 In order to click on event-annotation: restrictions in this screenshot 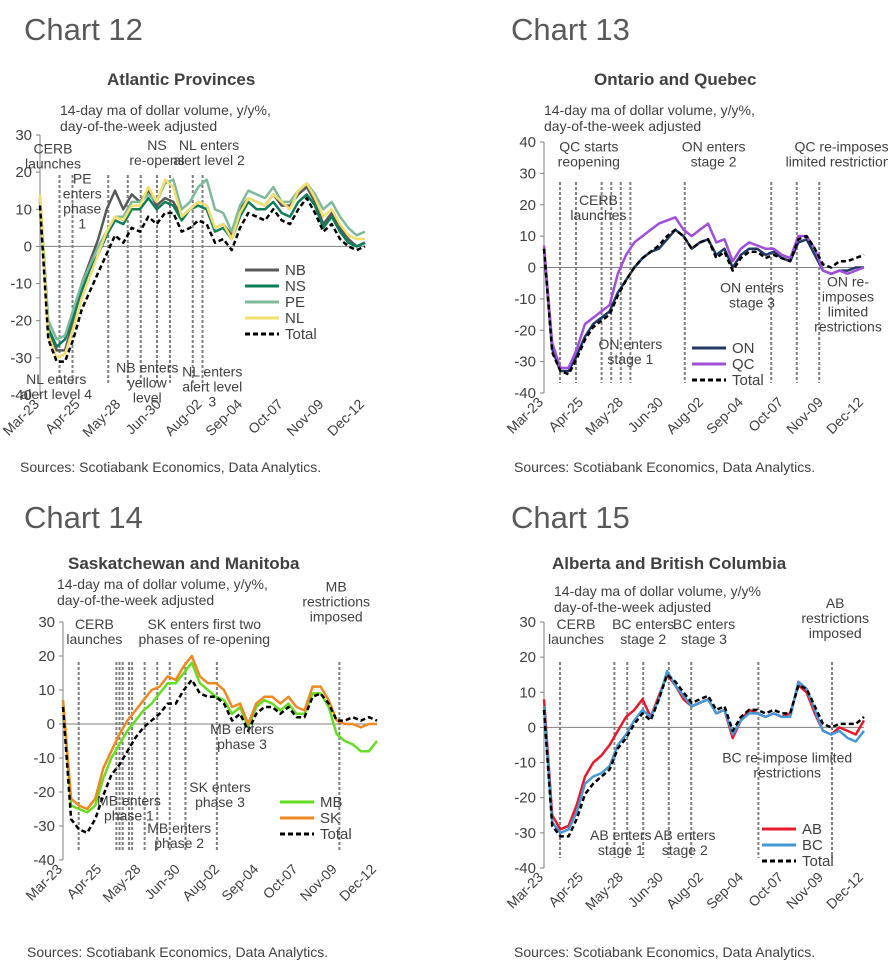, I will do `click(787, 773)`.